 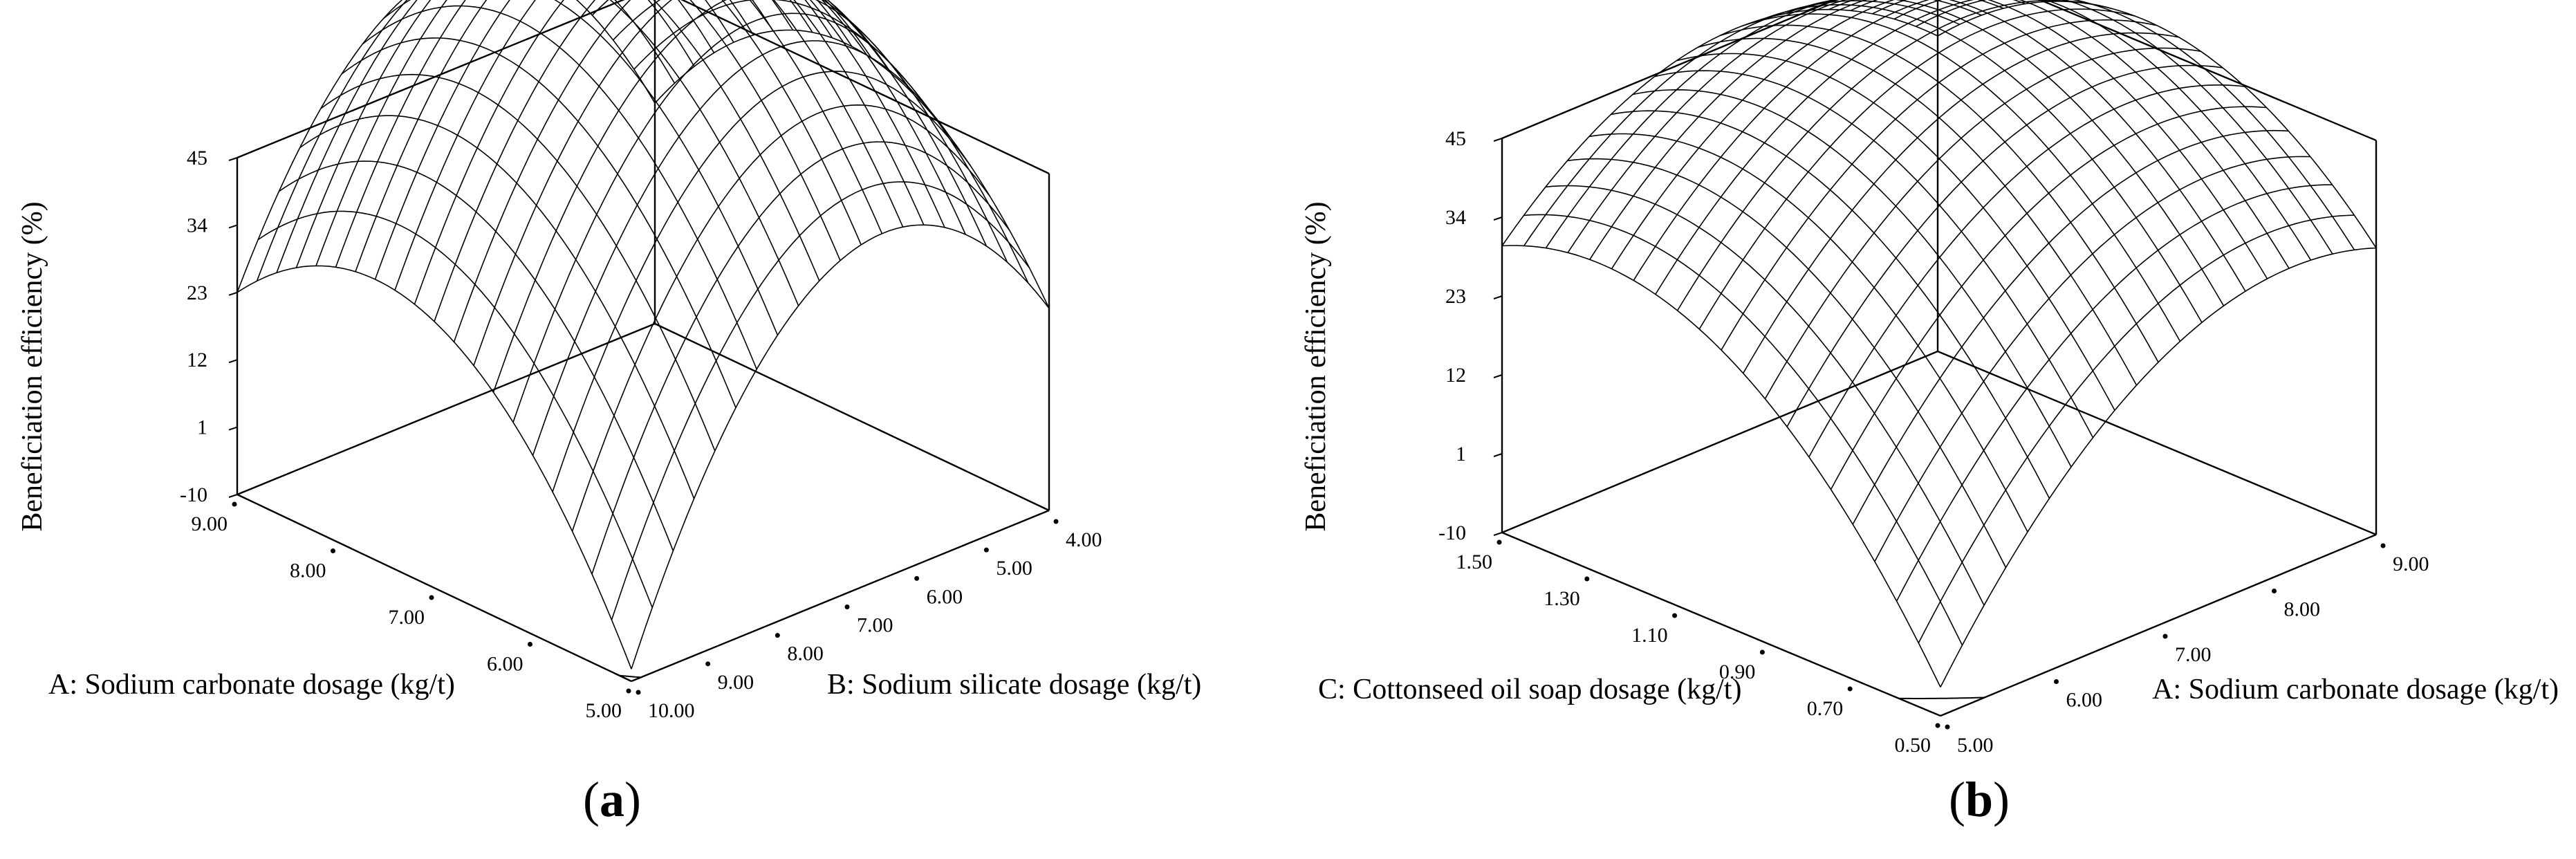 I want to click on y-axis-label: B: Sodium silicate dosage (kg/t), so click(x=1014, y=685).